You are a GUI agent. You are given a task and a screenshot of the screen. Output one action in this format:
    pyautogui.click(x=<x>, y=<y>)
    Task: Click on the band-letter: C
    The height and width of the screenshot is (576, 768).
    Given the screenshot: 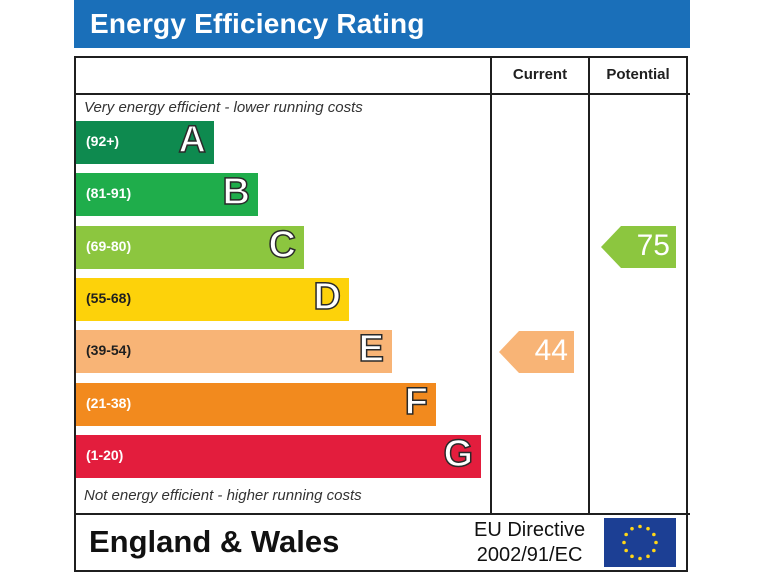 What is the action you would take?
    pyautogui.click(x=282, y=245)
    